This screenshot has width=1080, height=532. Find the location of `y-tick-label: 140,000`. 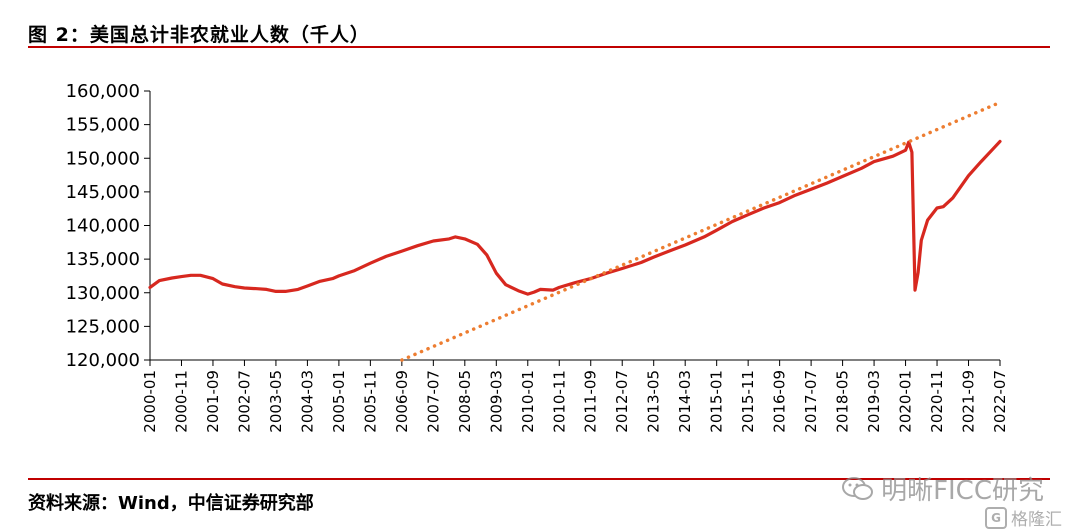

y-tick-label: 140,000 is located at coordinates (103, 226).